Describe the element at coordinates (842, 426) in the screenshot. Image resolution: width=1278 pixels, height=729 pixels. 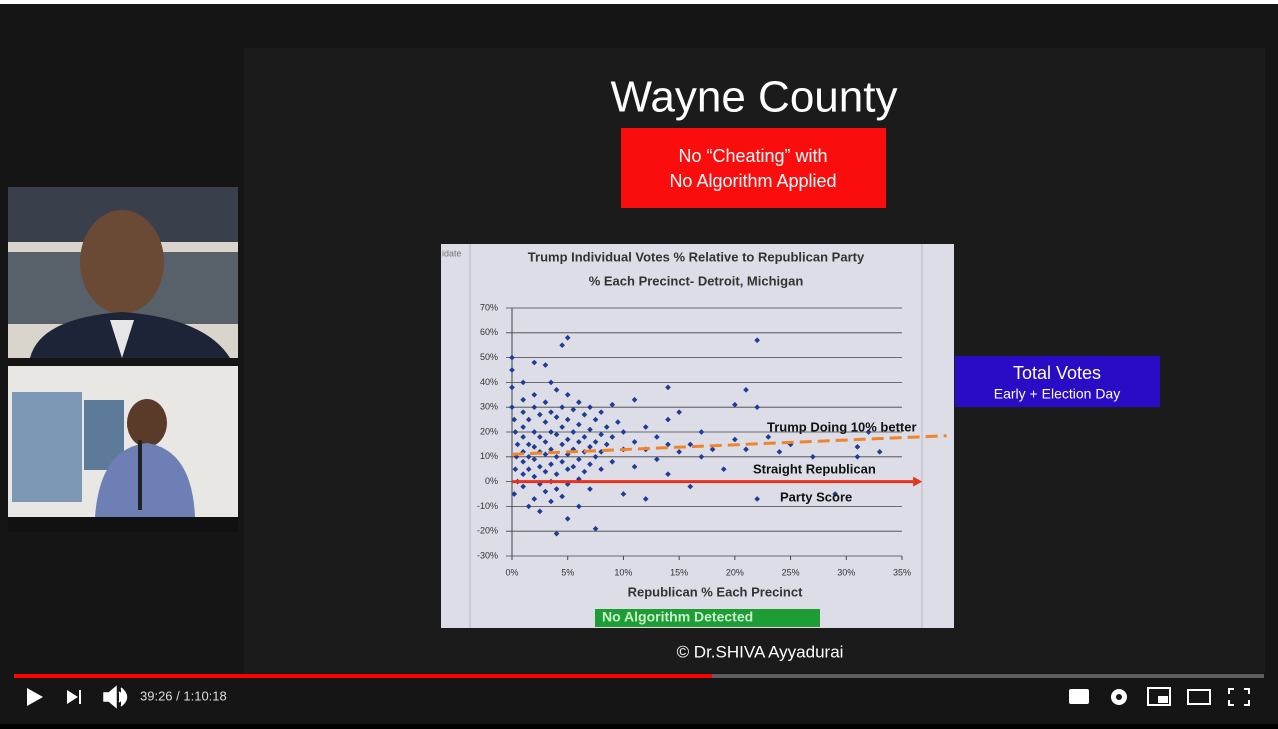
I see `annotation: Trump Doing 10% better` at that location.